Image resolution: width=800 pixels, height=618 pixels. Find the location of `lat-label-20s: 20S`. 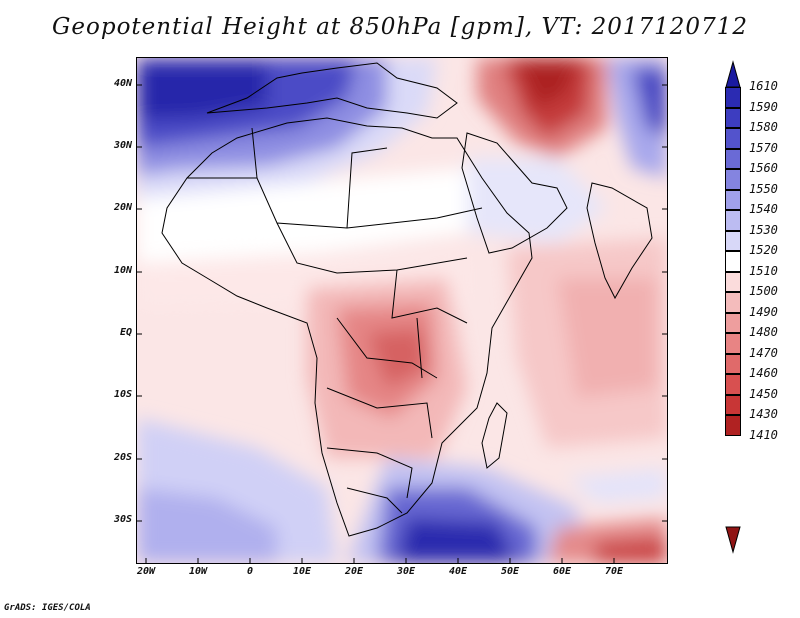

lat-label-20s: 20S is located at coordinates (122, 457).